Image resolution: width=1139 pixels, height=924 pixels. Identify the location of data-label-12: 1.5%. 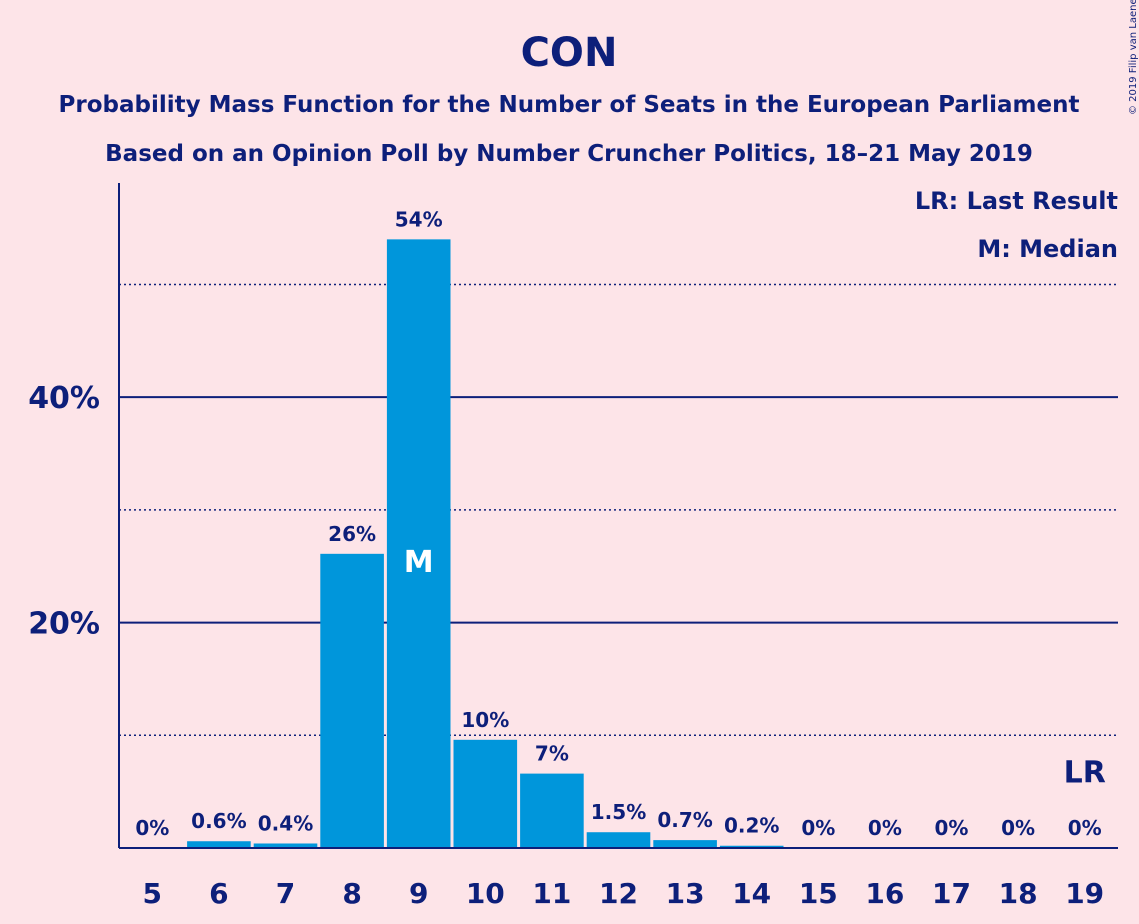
(618, 812).